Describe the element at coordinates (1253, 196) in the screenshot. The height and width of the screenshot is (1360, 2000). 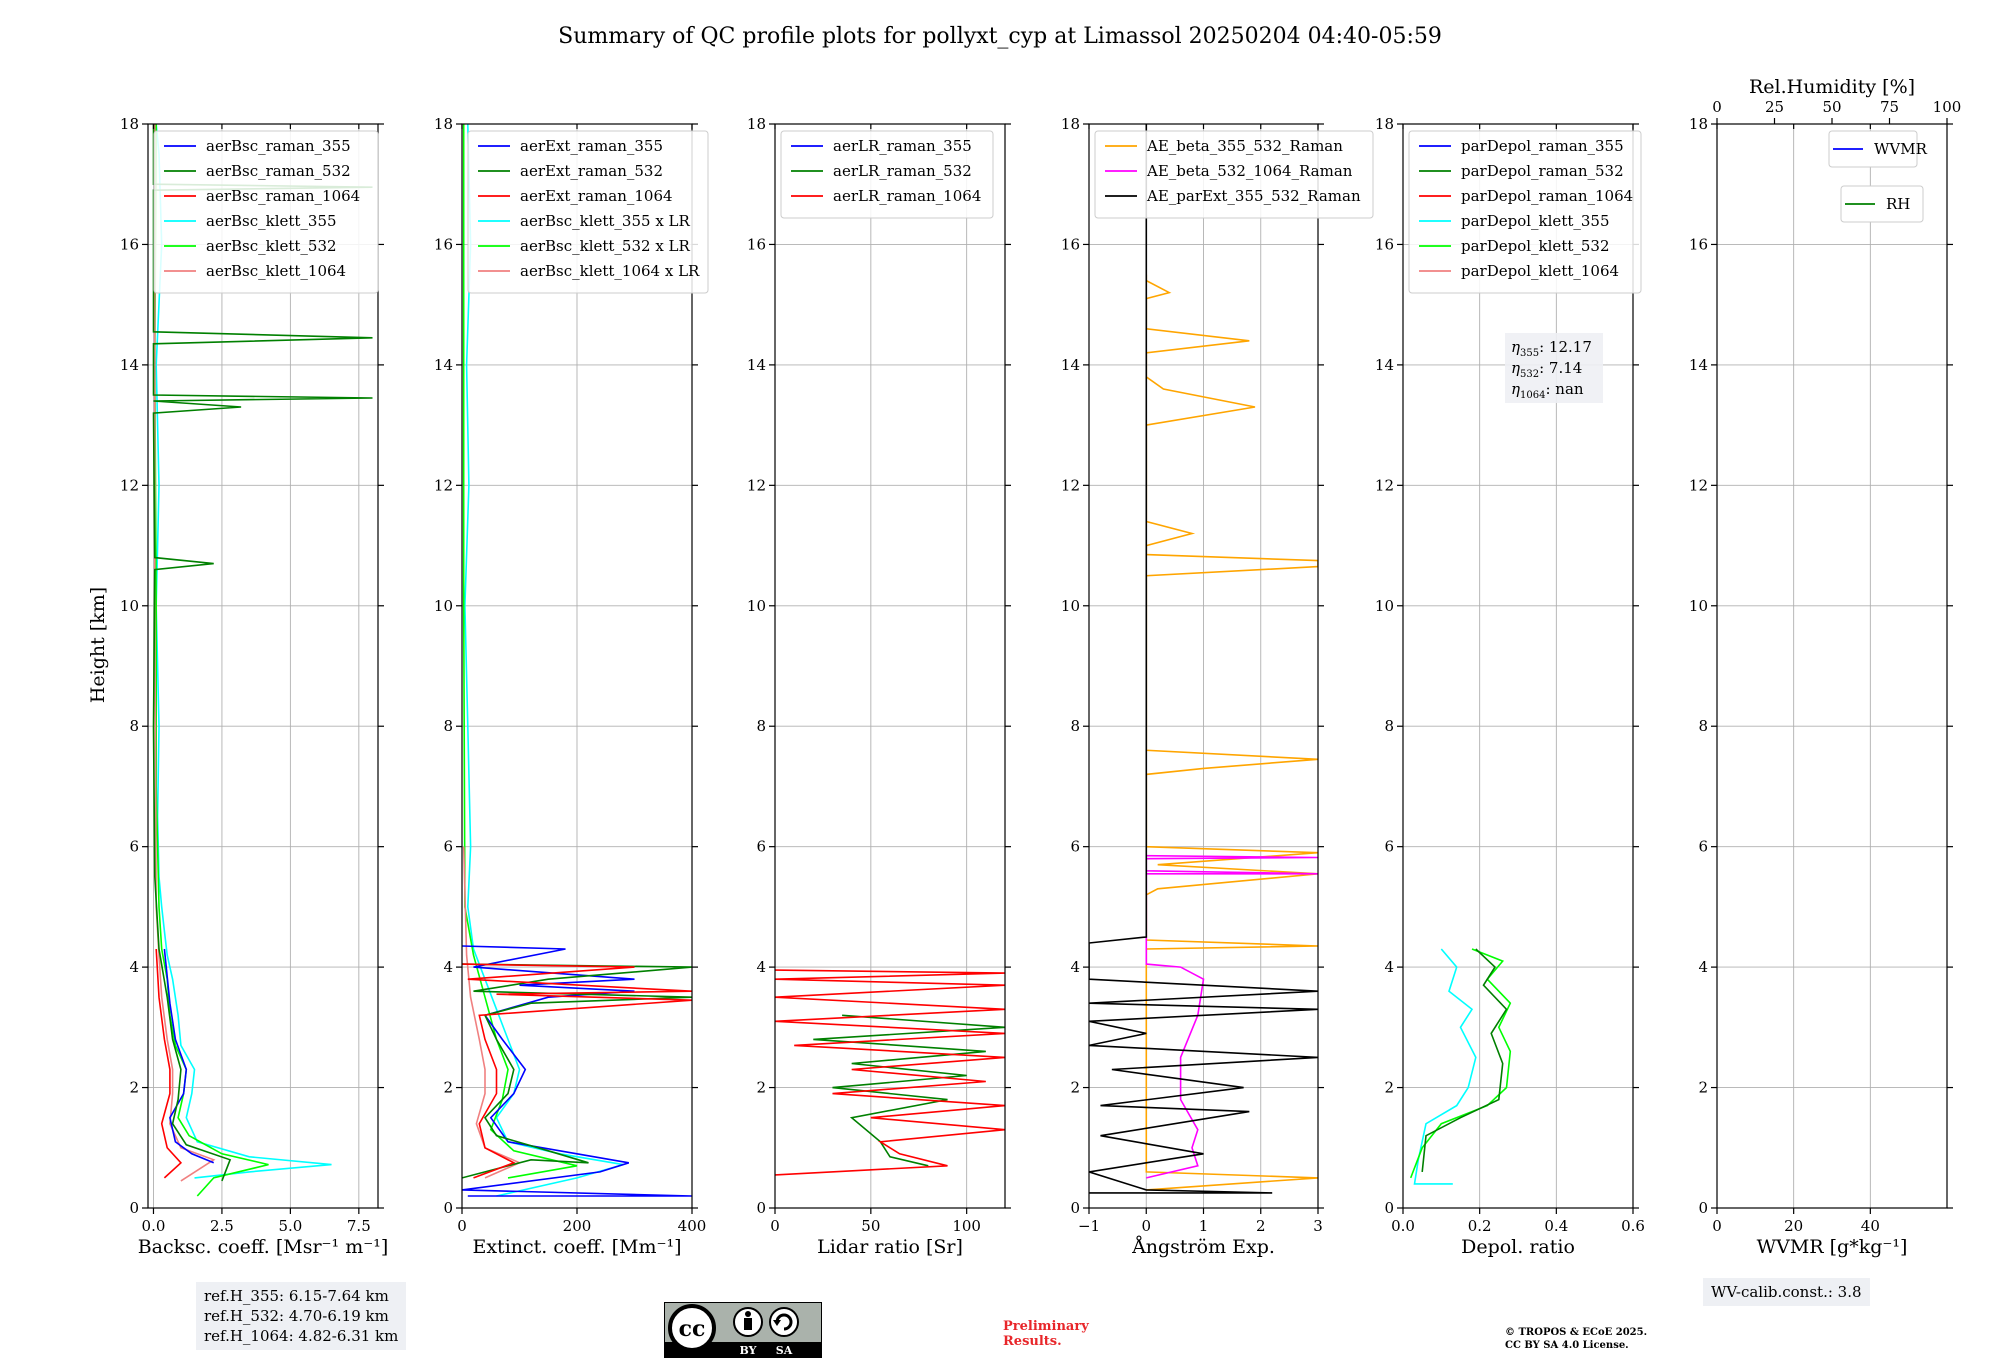
I see `legend-entry-ae-parext-355-532-raman: AE_parExt_355_532_Raman` at that location.